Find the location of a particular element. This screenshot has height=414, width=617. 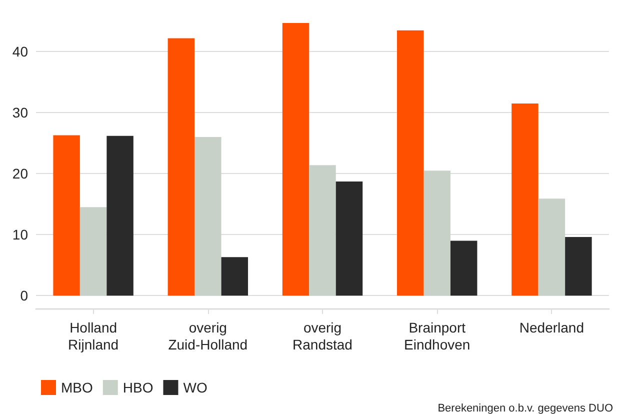

text: Berekeningen o.b.v. gegevens DUO is located at coordinates (526, 408).